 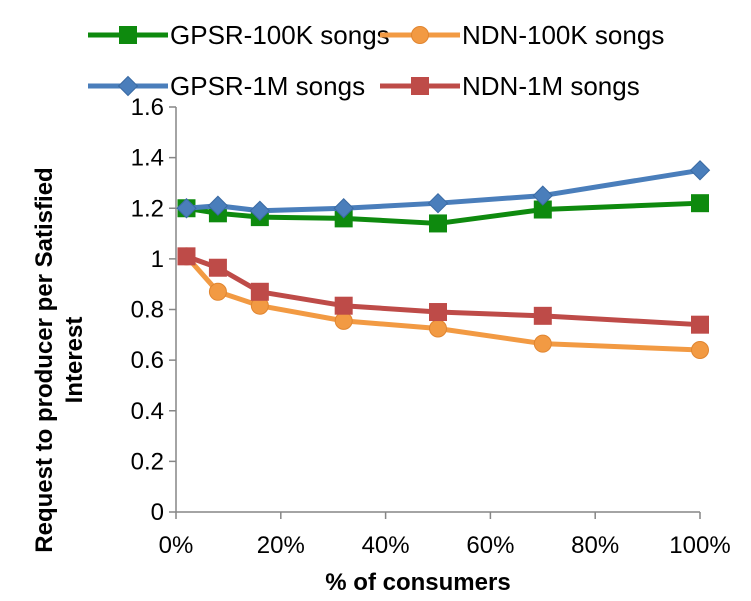 What do you see at coordinates (157, 259) in the screenshot?
I see `y-tick-label: 1` at bounding box center [157, 259].